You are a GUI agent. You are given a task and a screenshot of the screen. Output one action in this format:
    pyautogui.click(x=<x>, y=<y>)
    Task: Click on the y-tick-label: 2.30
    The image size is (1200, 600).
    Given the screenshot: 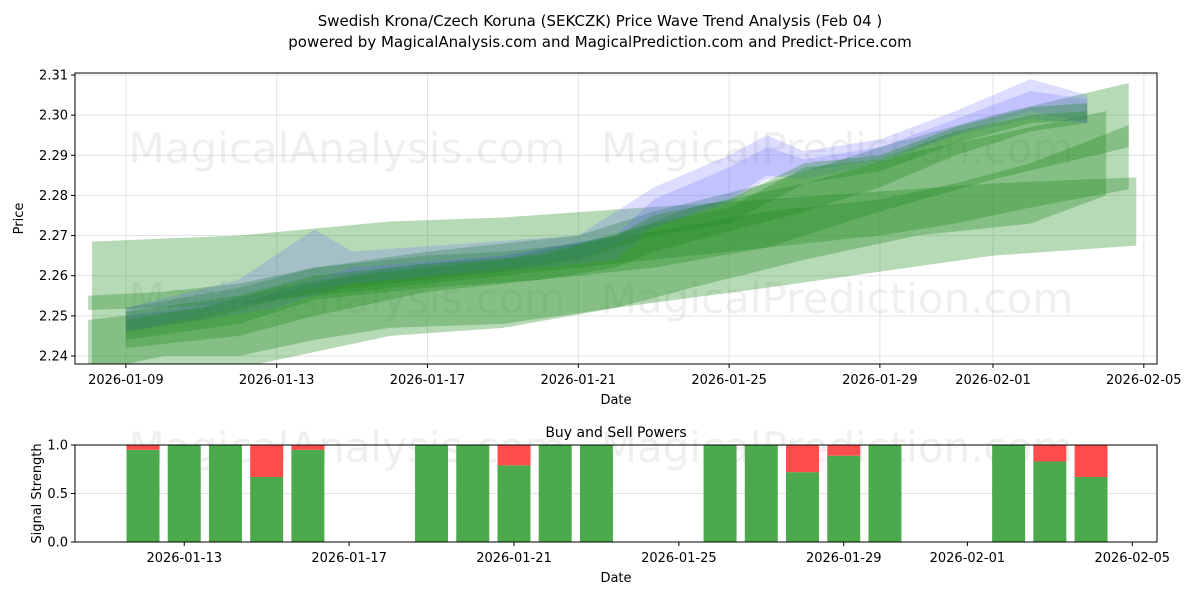 What is the action you would take?
    pyautogui.click(x=53, y=116)
    